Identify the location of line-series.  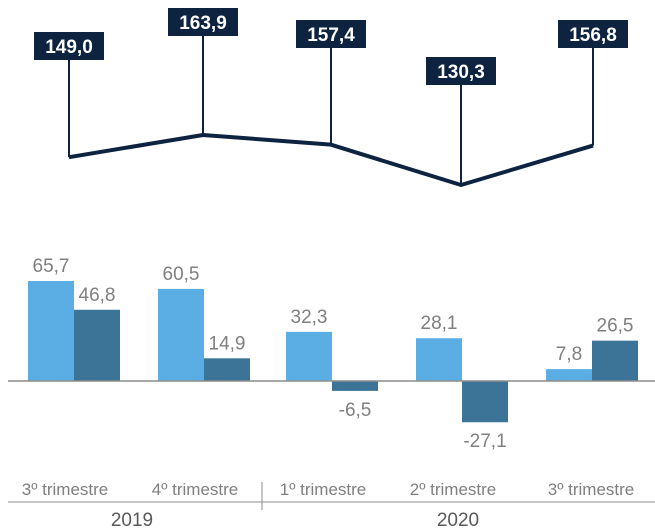
(331, 160).